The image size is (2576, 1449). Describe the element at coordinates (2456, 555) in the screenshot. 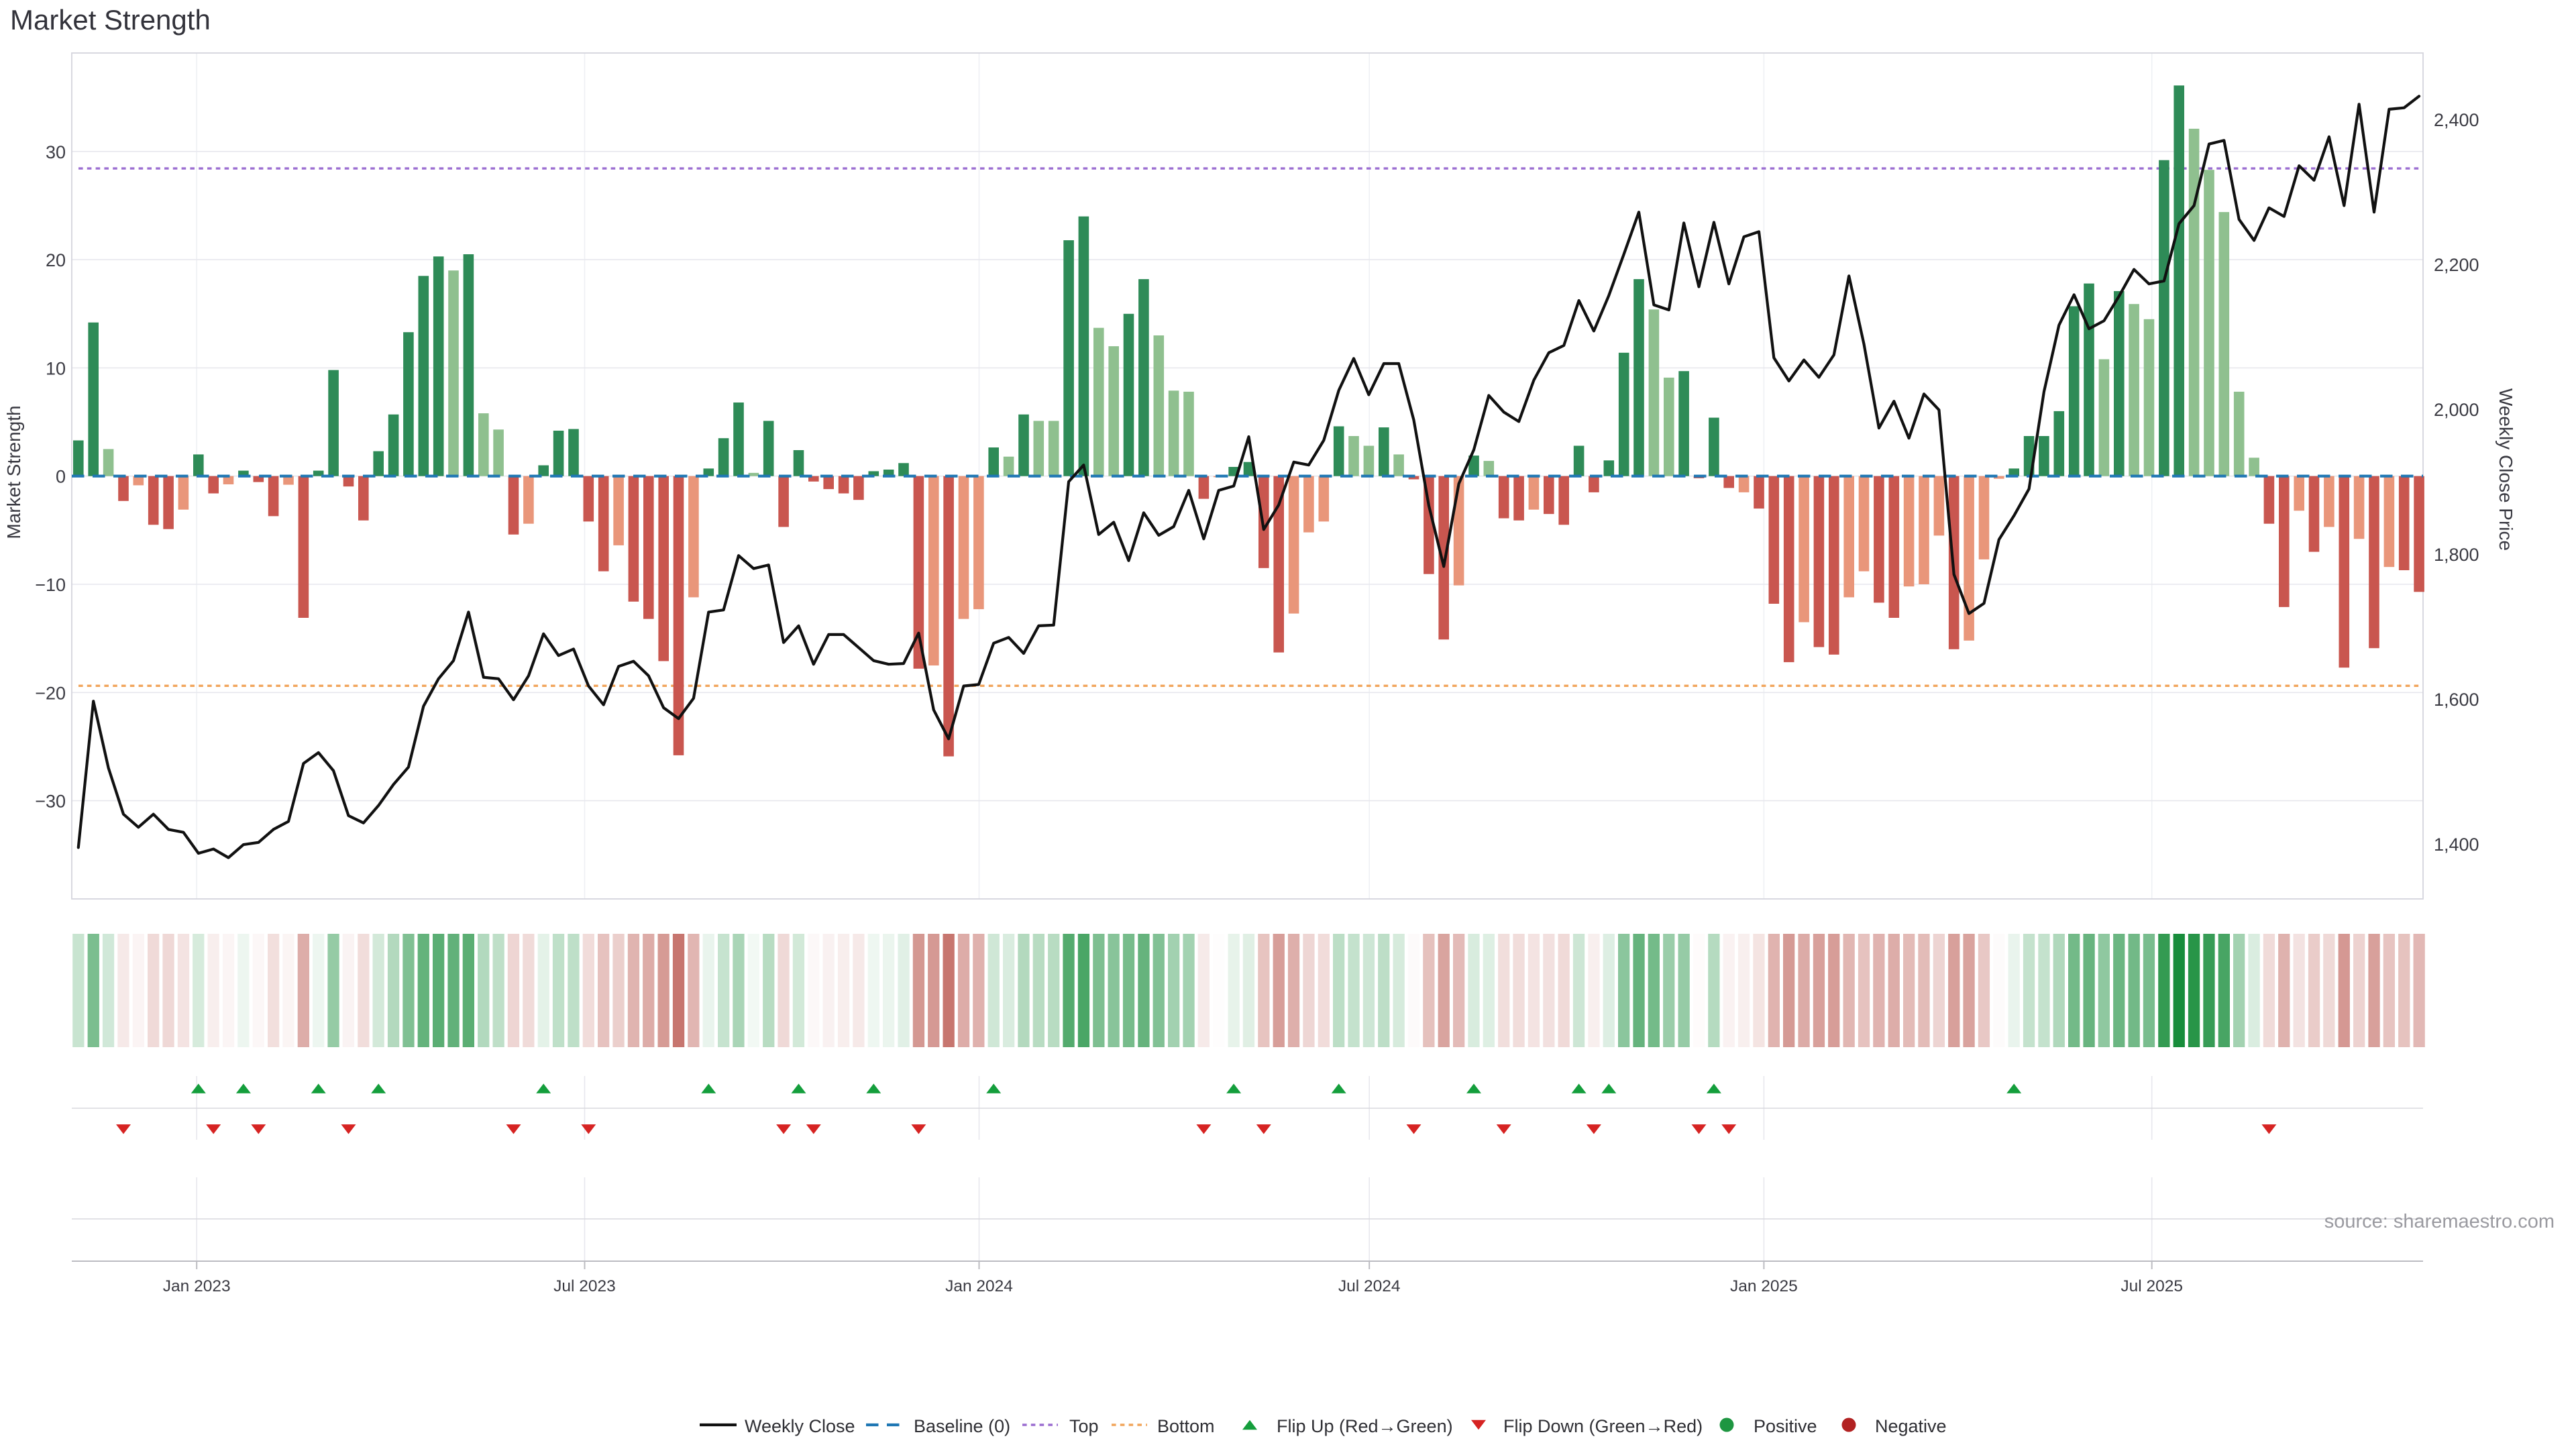

I see `svg-text: 1,800` at that location.